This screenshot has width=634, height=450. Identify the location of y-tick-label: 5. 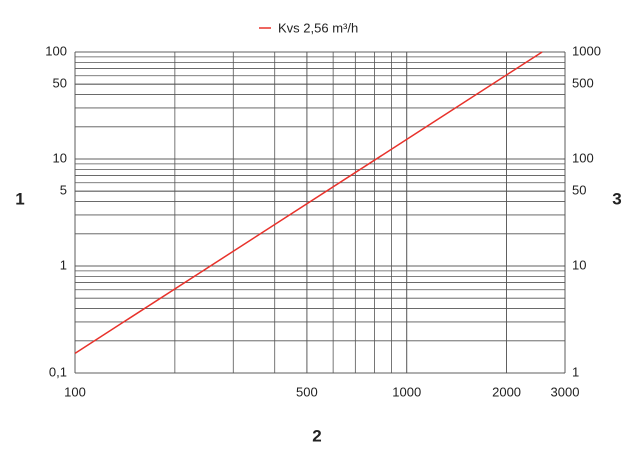
(63, 190).